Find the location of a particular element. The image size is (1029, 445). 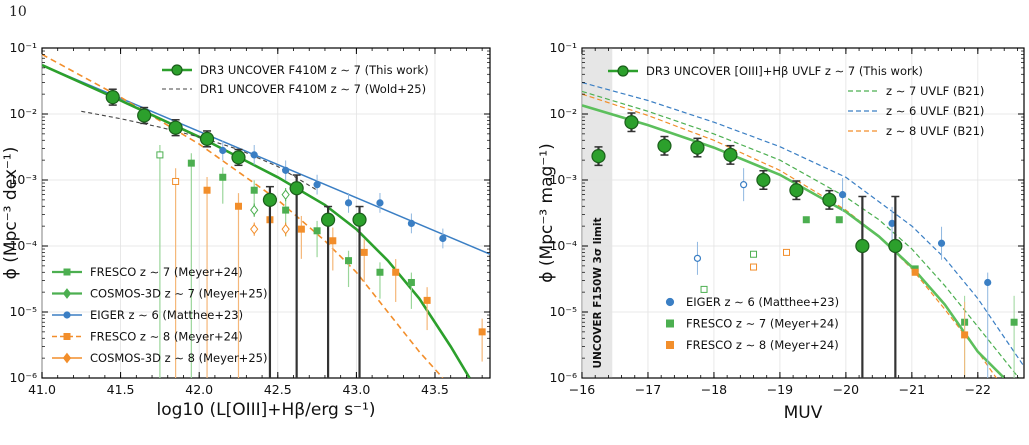

left-x-axis-label: log10 (L[OIII]+Hβ/erg s⁻¹) is located at coordinates (266, 410).